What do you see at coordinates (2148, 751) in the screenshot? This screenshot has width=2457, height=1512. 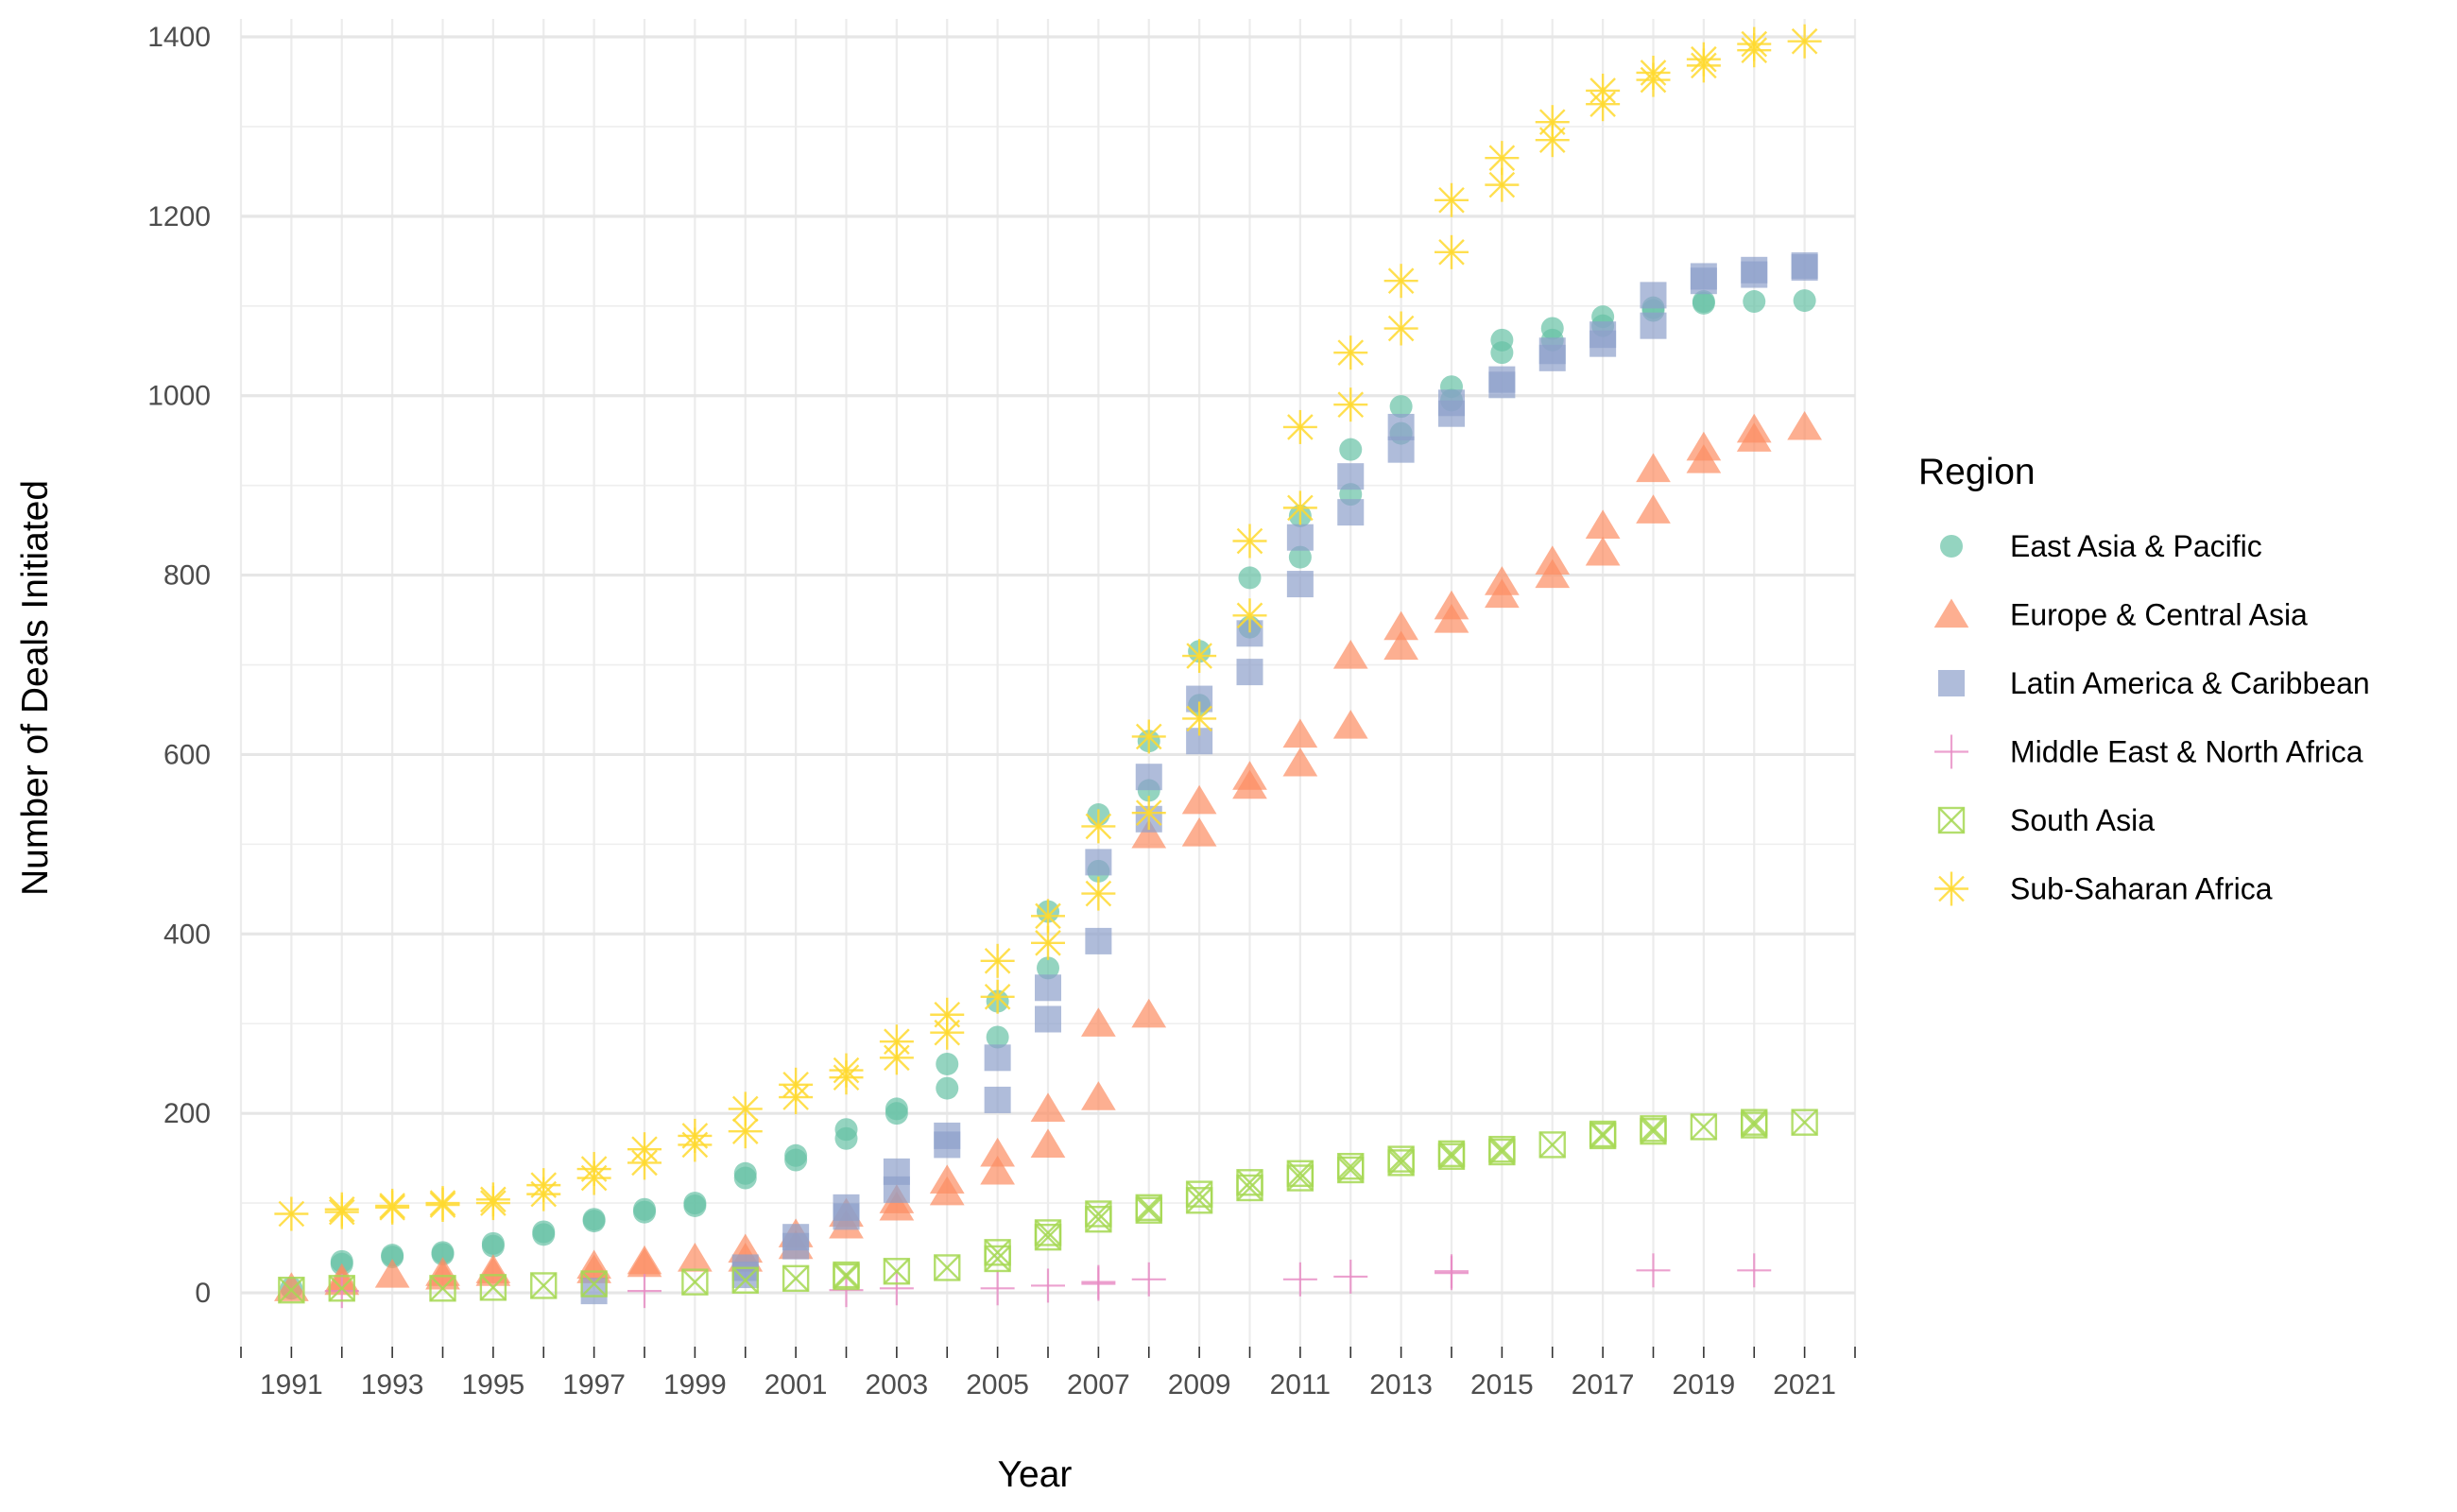 I see `legend-item: Middle East & North Africa` at bounding box center [2148, 751].